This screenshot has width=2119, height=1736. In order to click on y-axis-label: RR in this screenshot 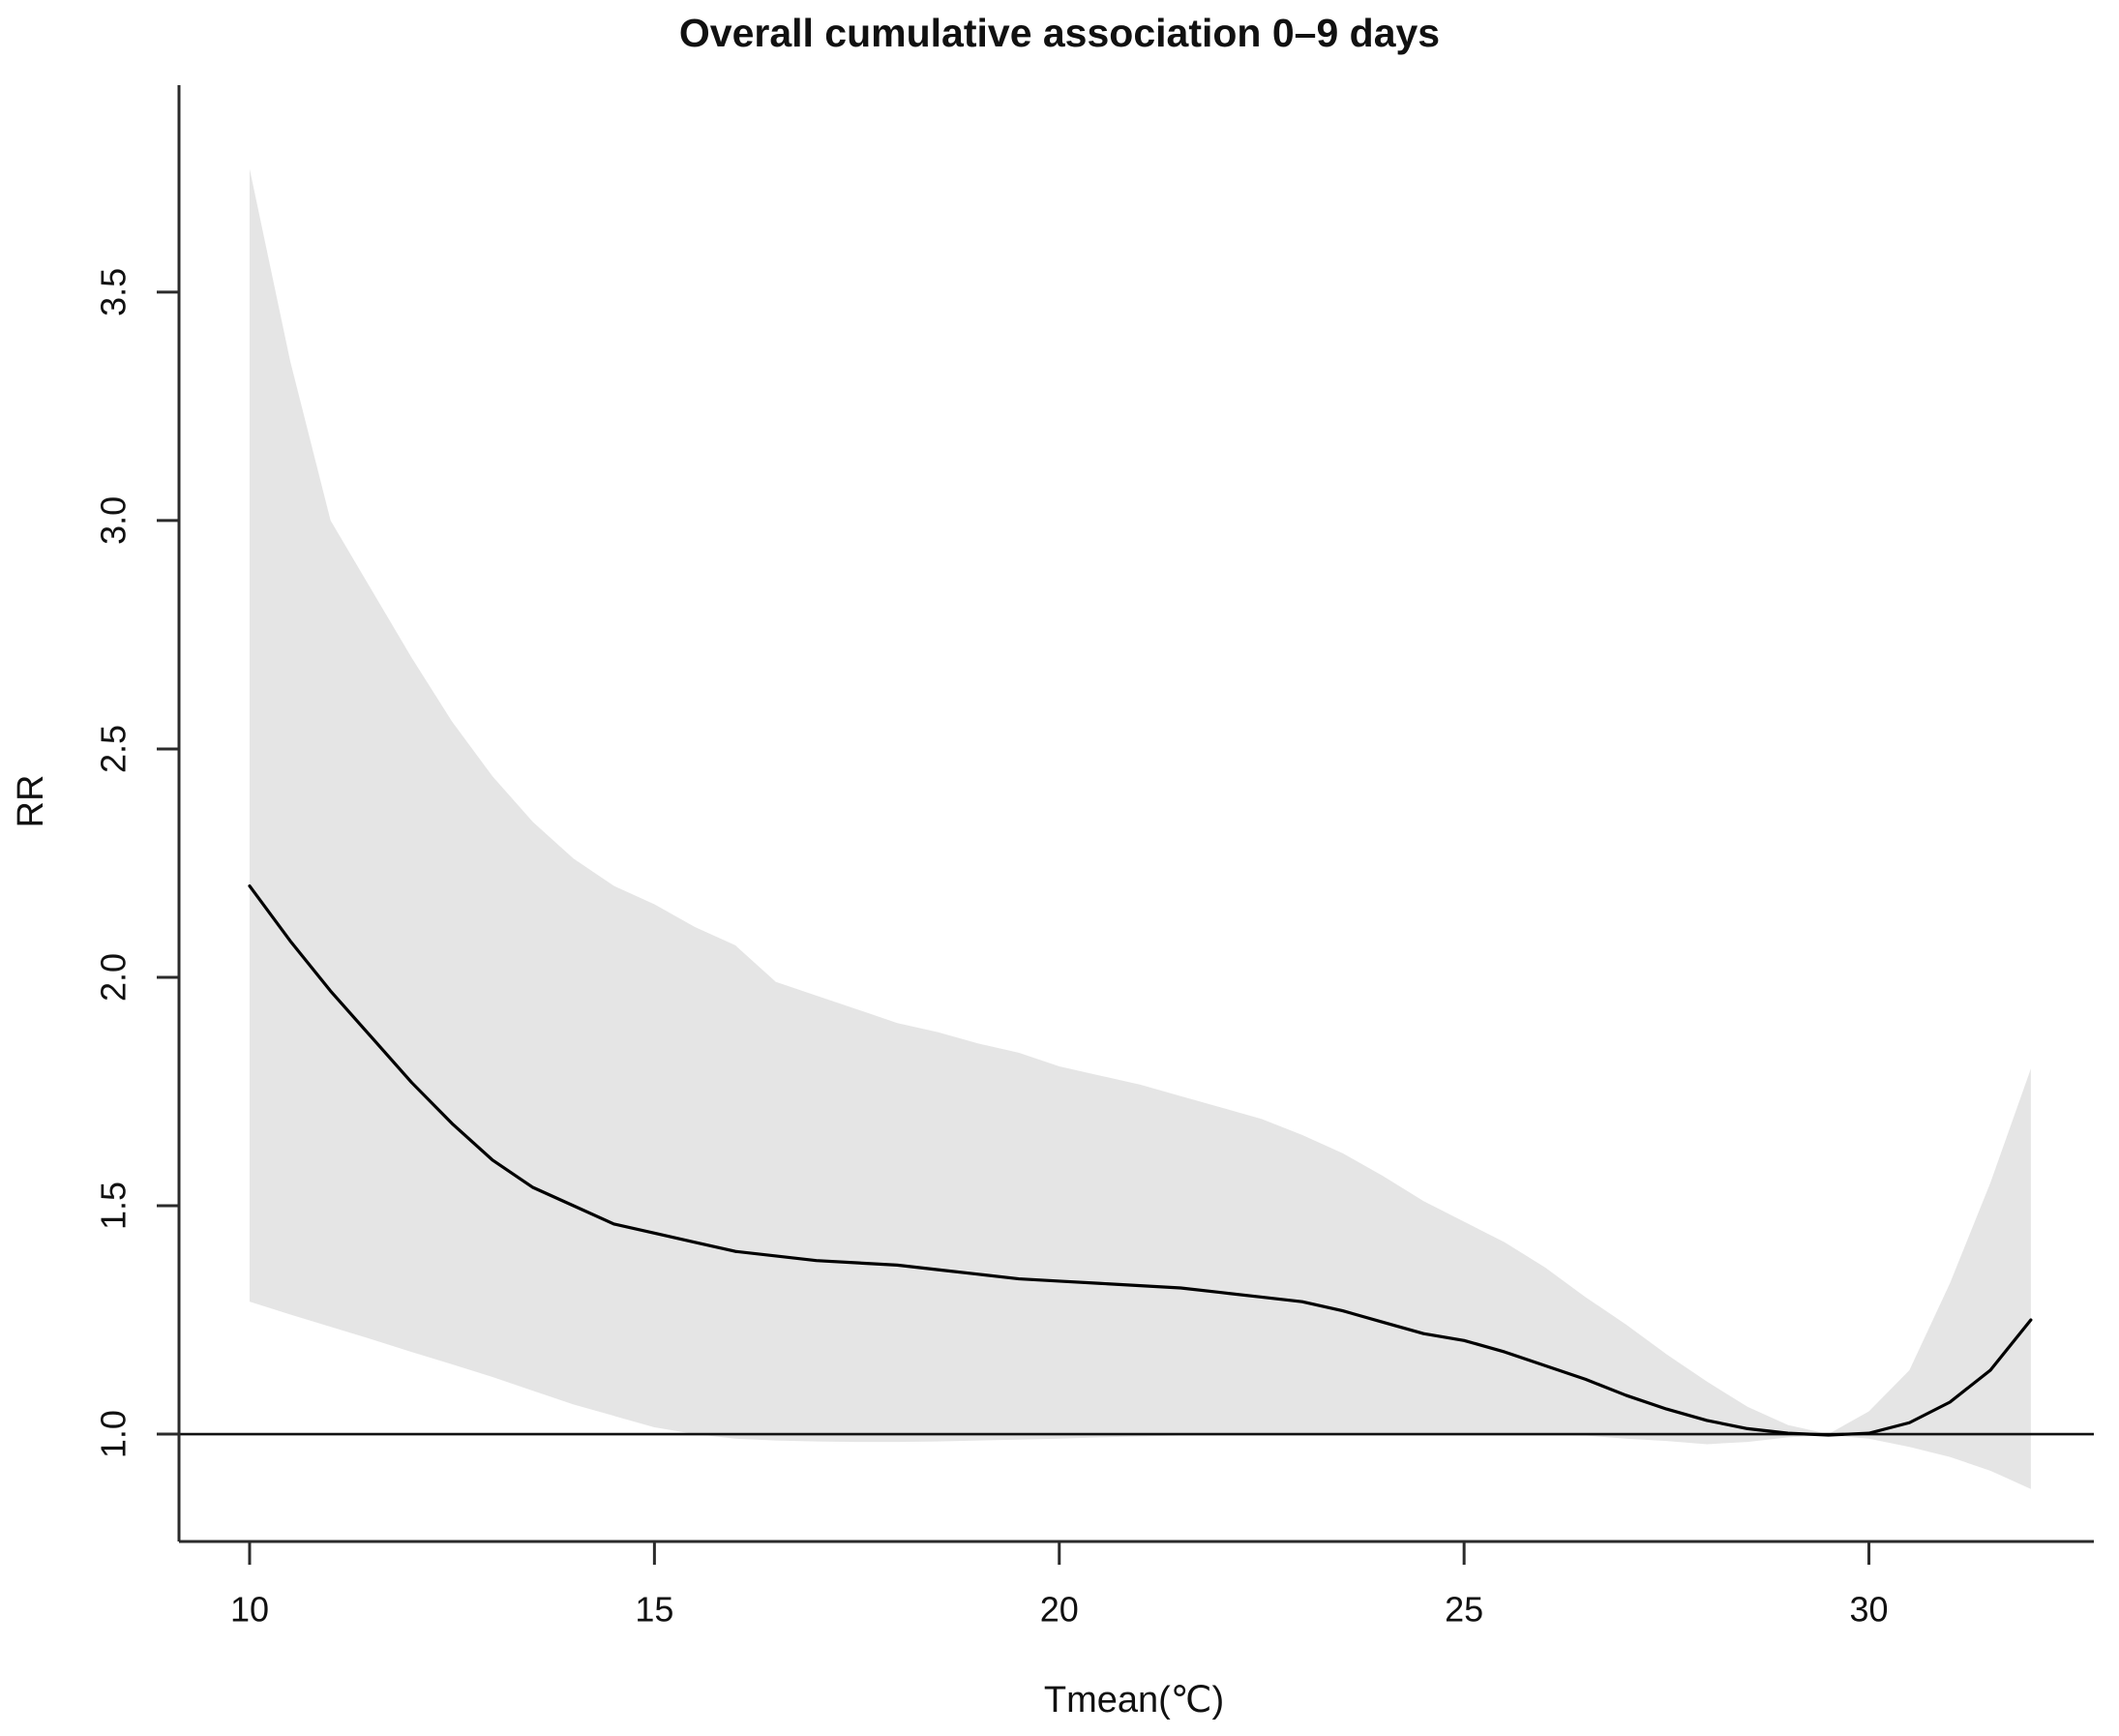, I will do `click(31, 801)`.